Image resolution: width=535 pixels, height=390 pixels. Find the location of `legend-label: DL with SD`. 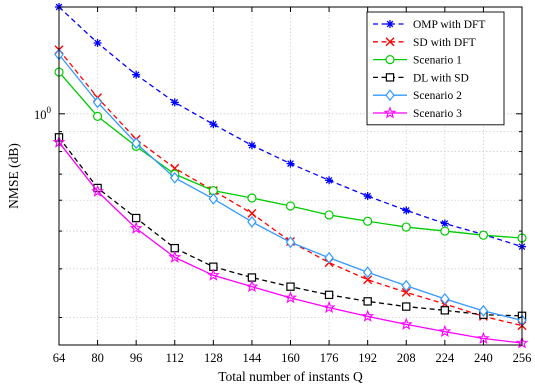

legend-label: DL with SD is located at coordinates (441, 78).